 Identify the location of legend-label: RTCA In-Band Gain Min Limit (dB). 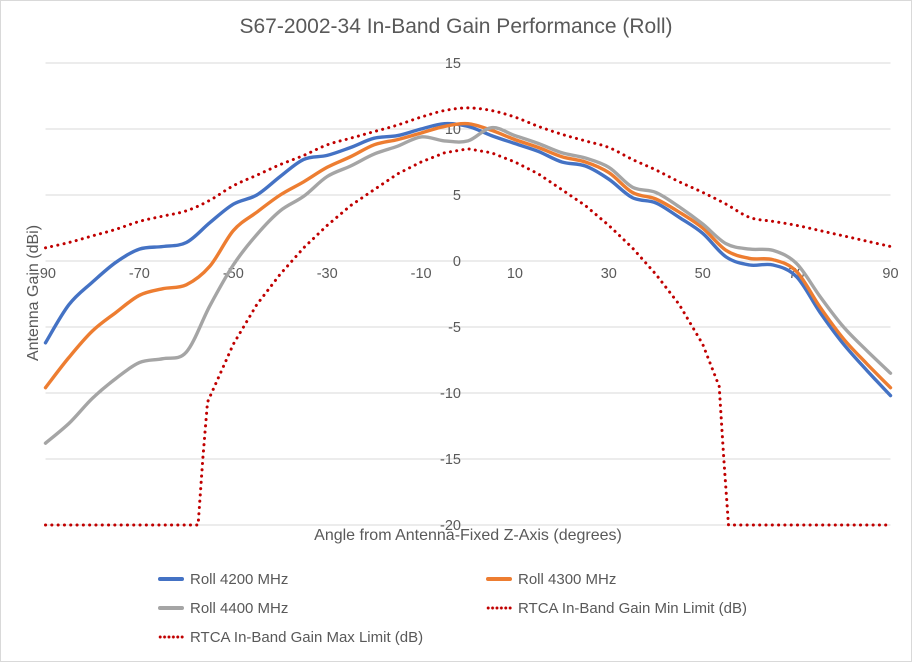
(632, 608).